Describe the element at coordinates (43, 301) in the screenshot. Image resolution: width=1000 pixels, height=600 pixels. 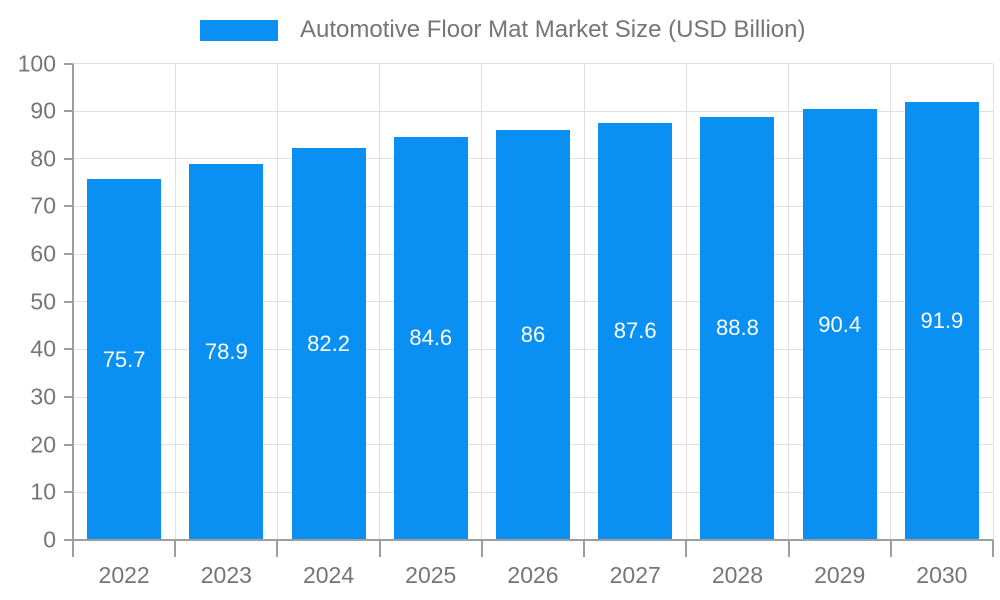
I see `y-axis-label: 50` at that location.